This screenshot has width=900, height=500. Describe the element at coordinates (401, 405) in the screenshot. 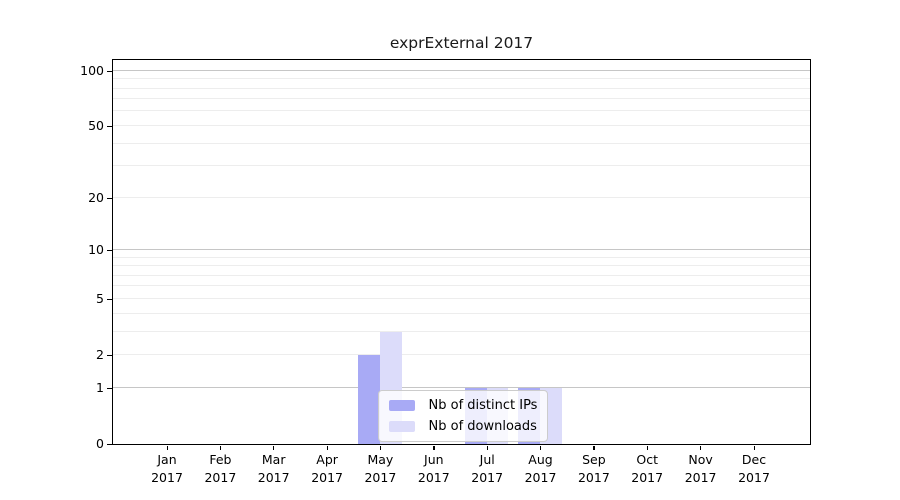

I see `legend-swatch-distinct-ips` at that location.